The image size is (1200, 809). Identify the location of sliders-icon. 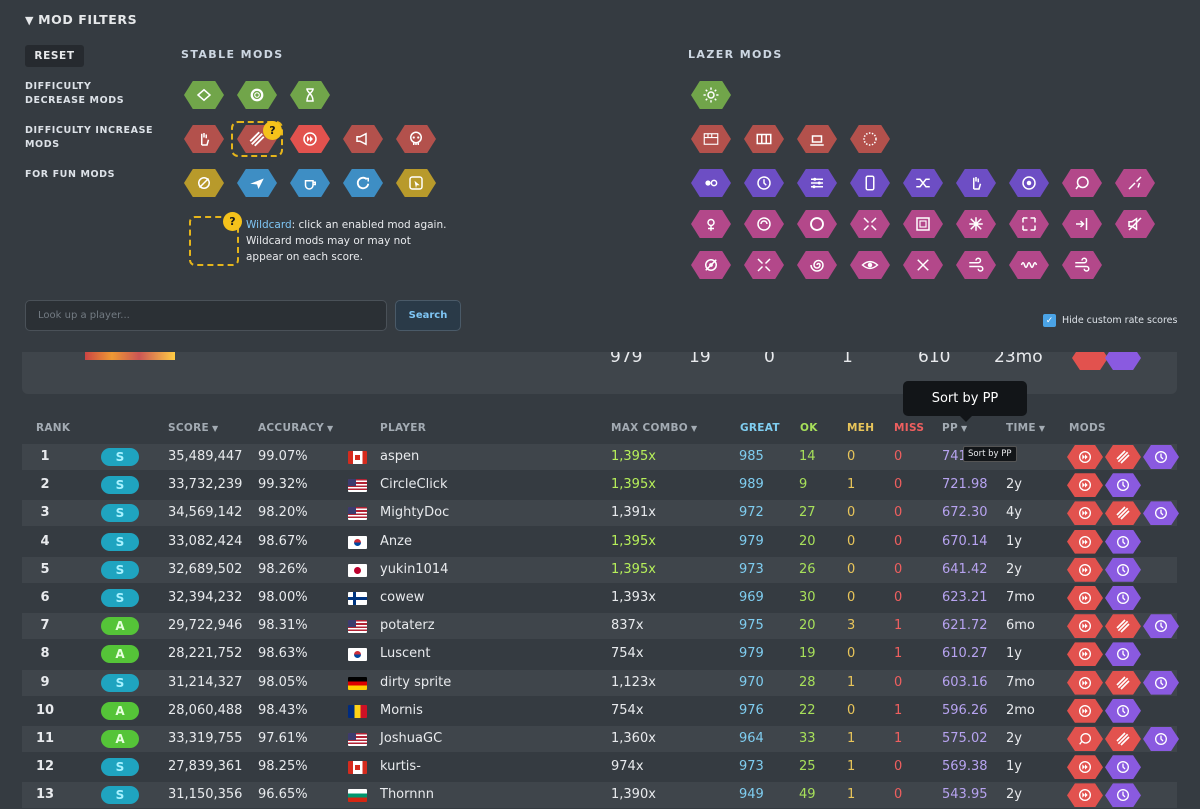
(817, 183).